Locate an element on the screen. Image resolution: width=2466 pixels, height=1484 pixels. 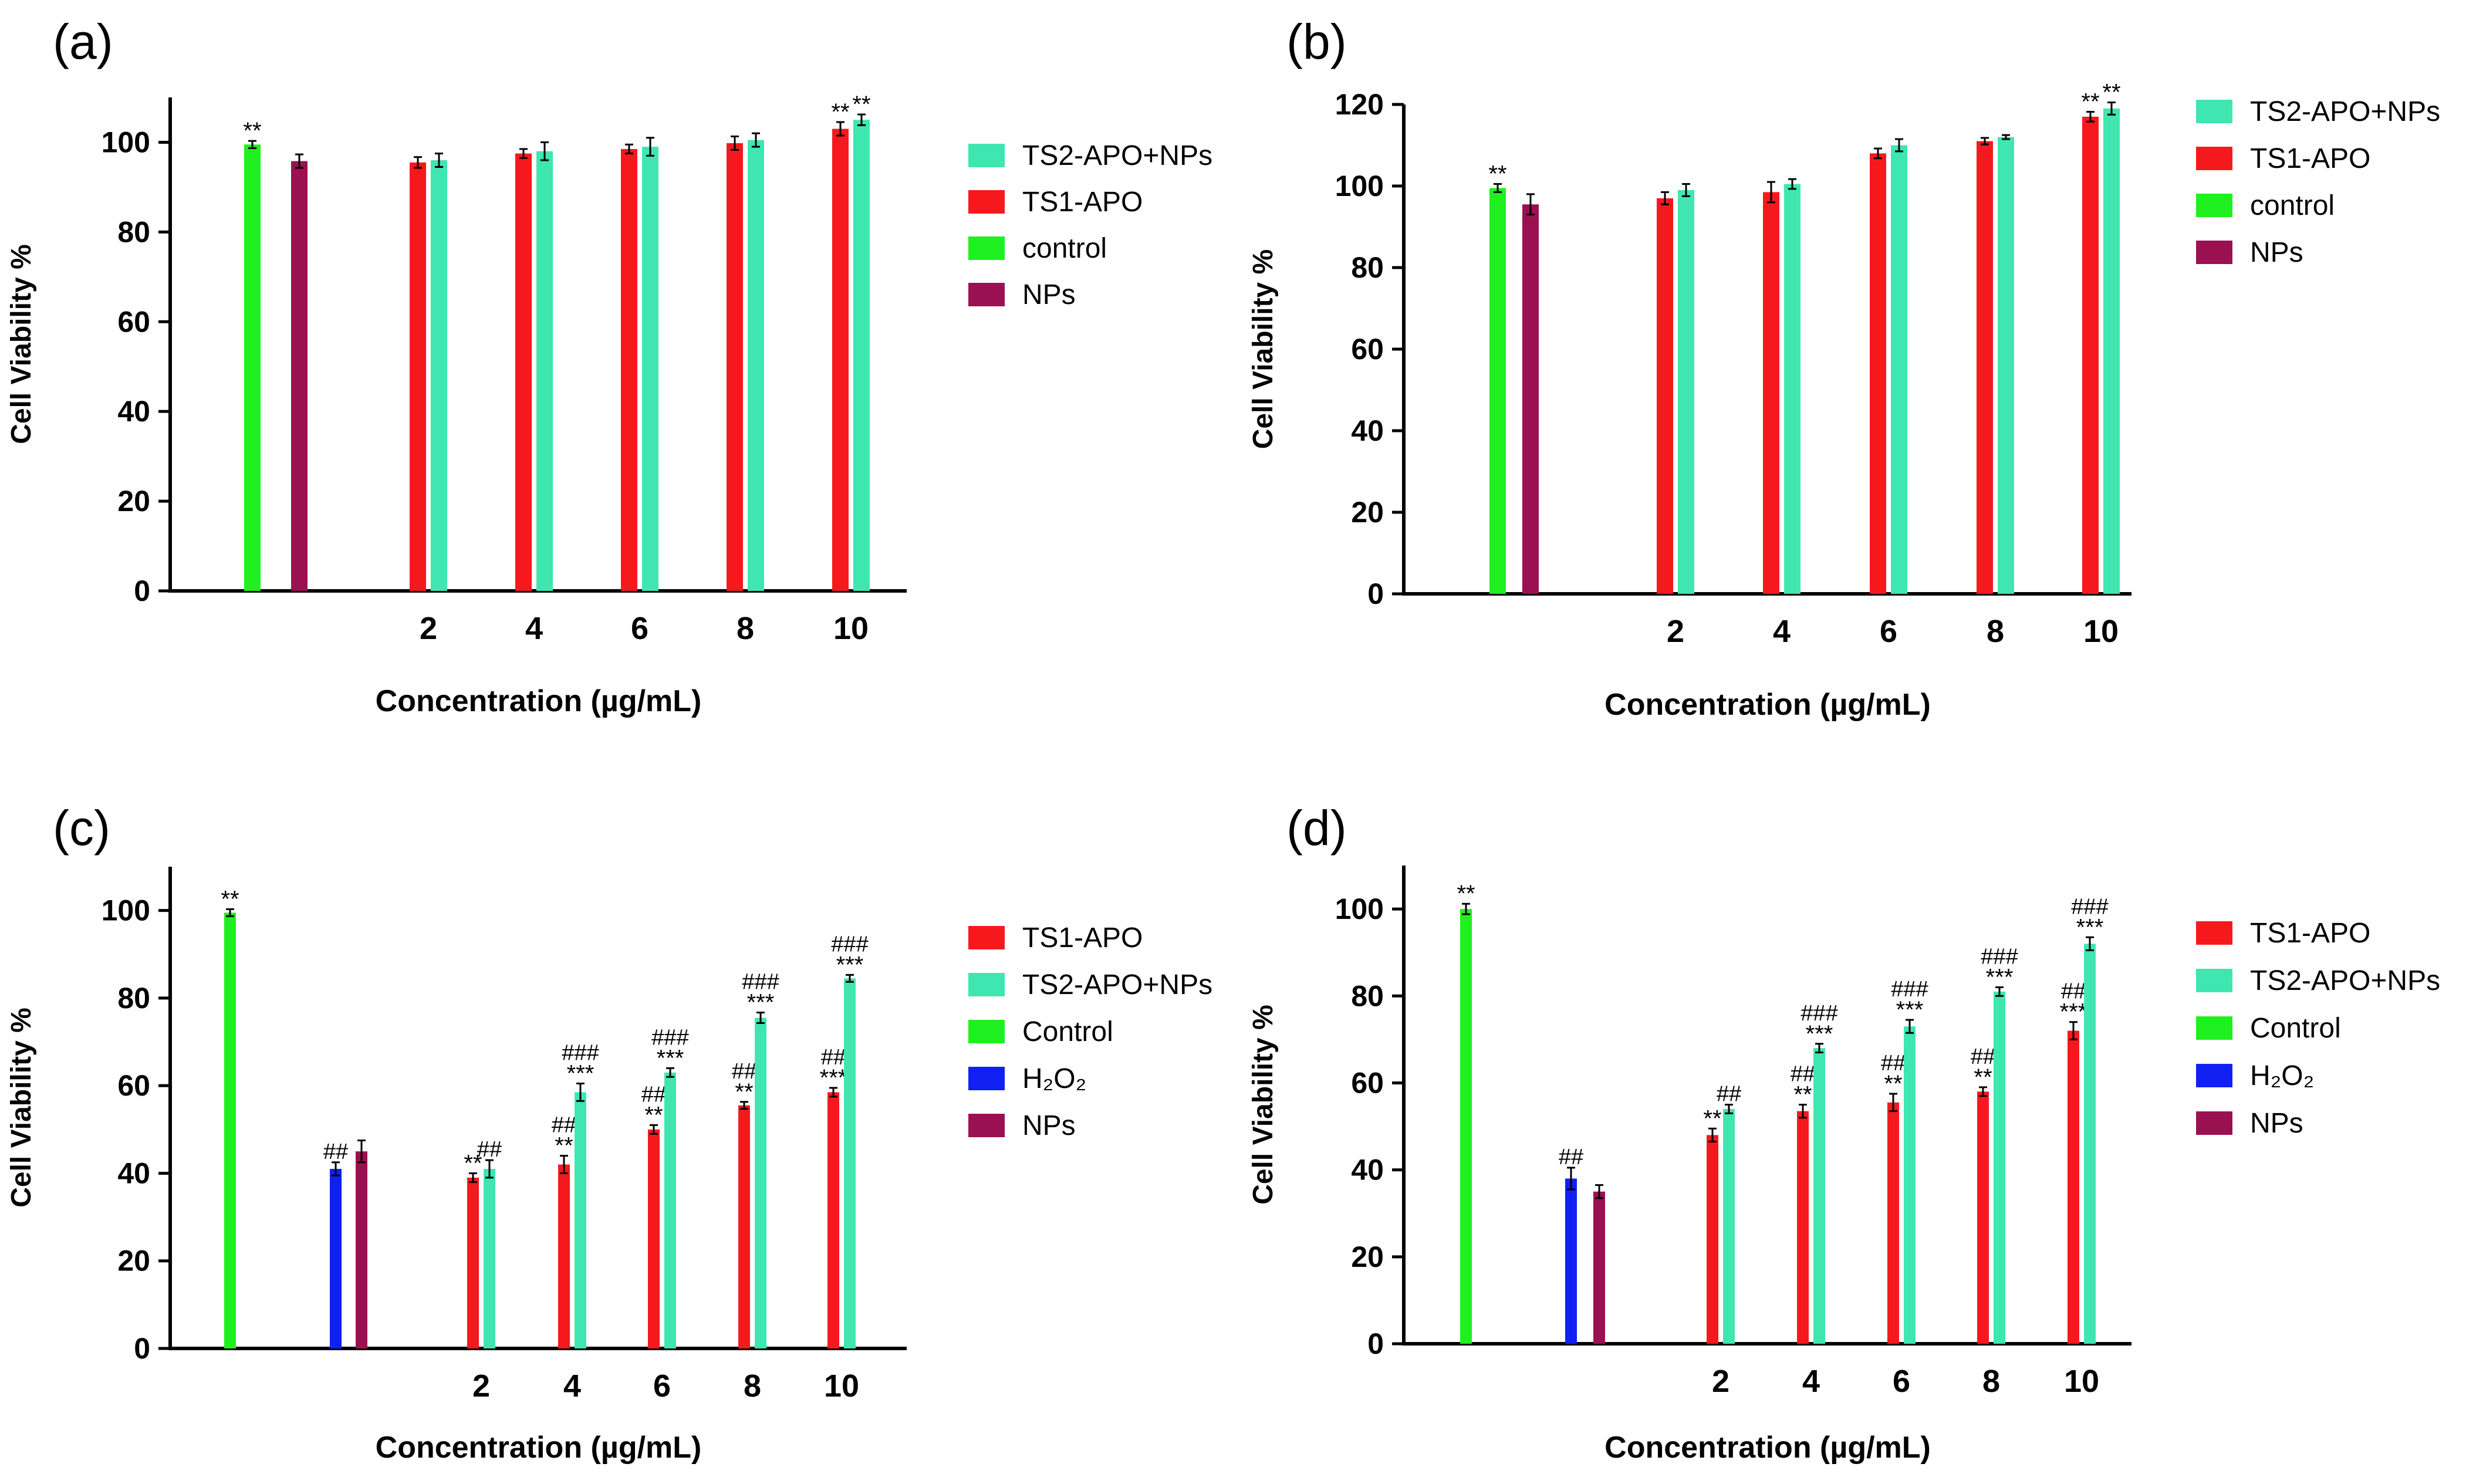
x-tick-label: 8 is located at coordinates (752, 1386).